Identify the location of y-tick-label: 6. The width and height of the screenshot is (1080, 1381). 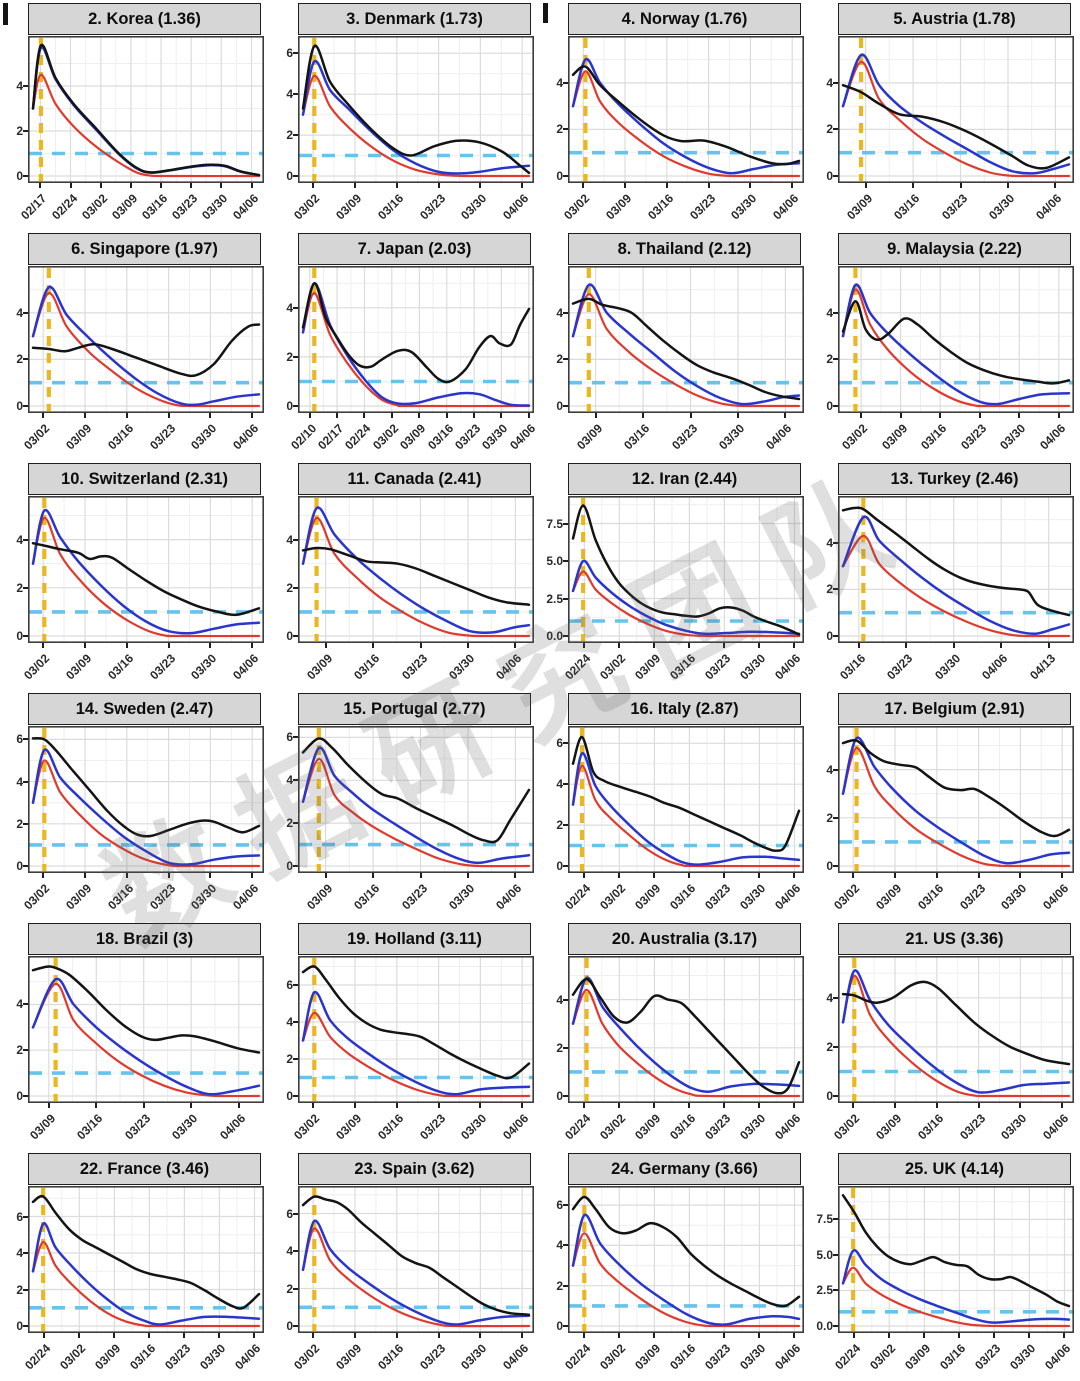
(19, 739).